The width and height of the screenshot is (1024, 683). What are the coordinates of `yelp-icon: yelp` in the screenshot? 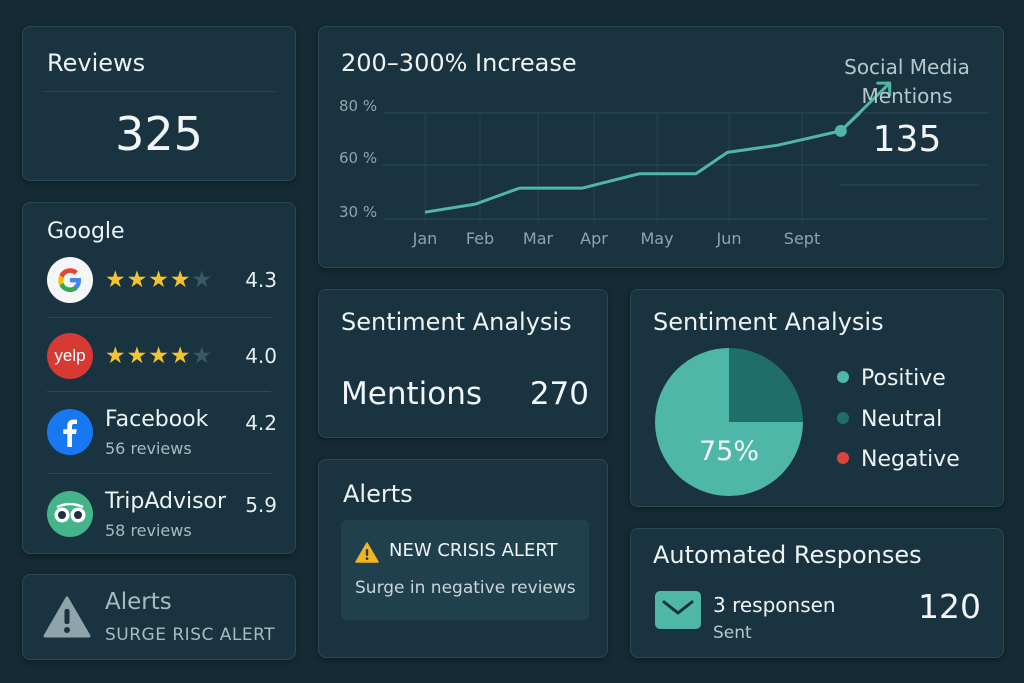 It's located at (70, 356).